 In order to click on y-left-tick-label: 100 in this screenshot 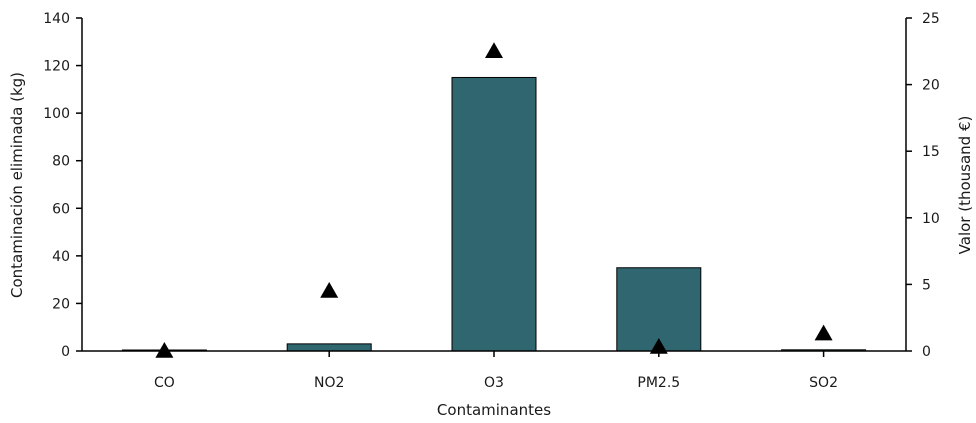, I will do `click(56, 114)`.